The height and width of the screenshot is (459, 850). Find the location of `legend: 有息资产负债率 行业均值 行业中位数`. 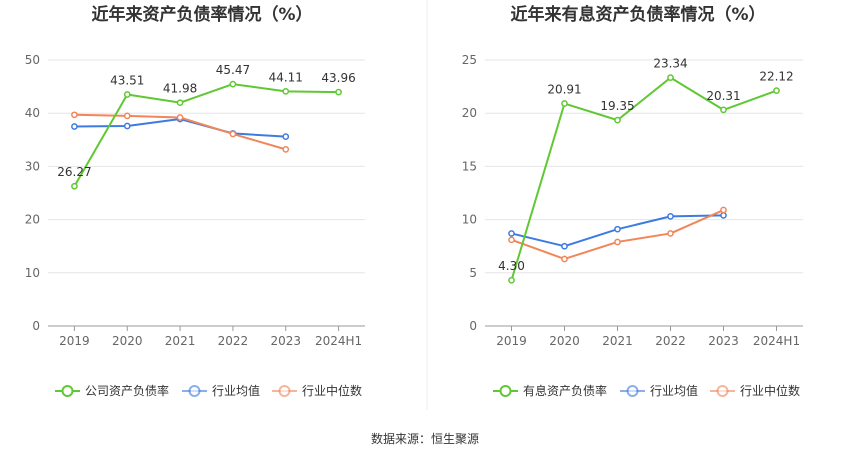

legend: 有息资产负债率 行业均值 行业中位数 is located at coordinates (646, 390).